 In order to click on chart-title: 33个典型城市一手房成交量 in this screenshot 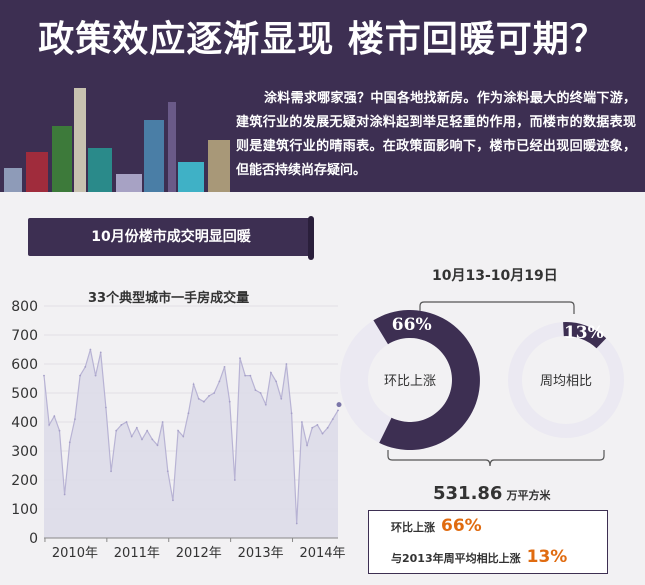, I will do `click(169, 298)`.